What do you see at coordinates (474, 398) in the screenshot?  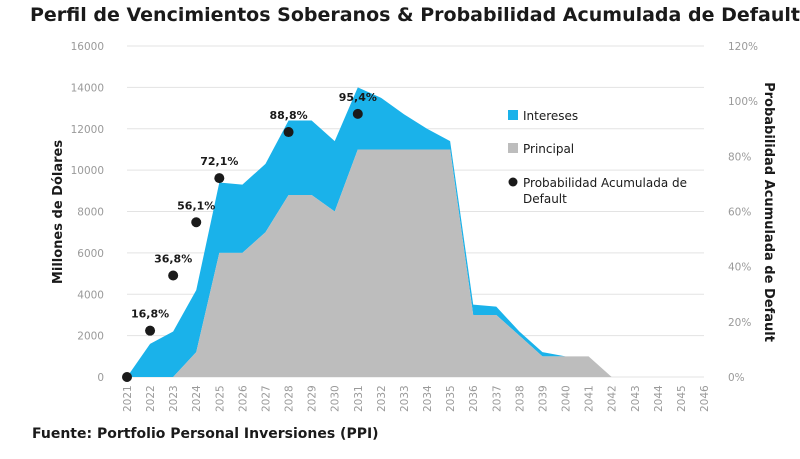 I see `x-tick-label: 2036` at bounding box center [474, 398].